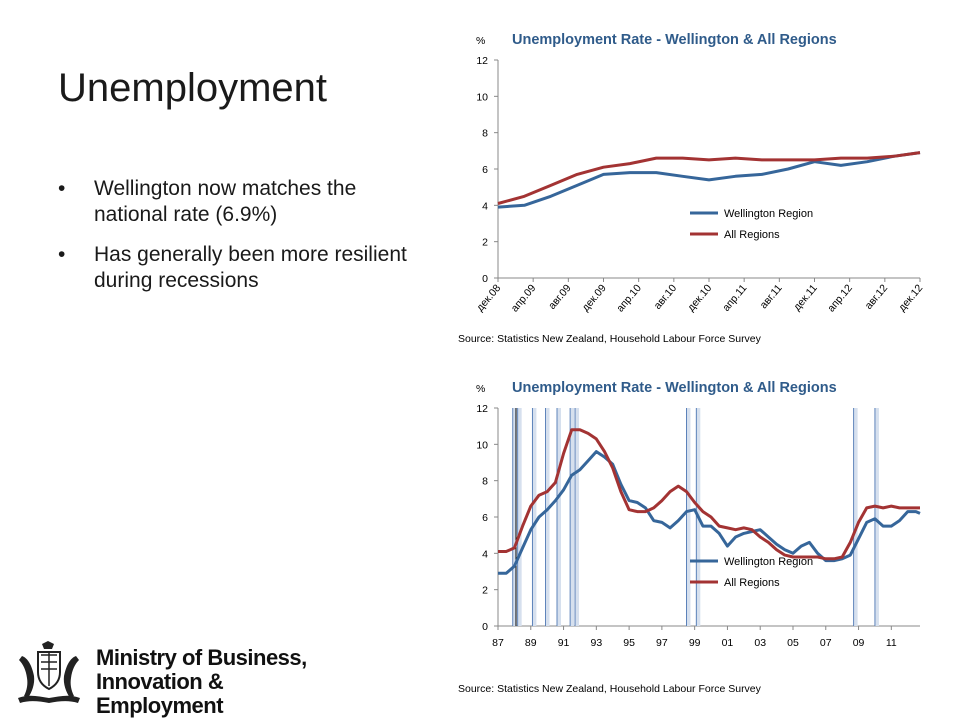 The image size is (960, 720). What do you see at coordinates (760, 643) in the screenshot?
I see `x-tick-label: 03` at bounding box center [760, 643].